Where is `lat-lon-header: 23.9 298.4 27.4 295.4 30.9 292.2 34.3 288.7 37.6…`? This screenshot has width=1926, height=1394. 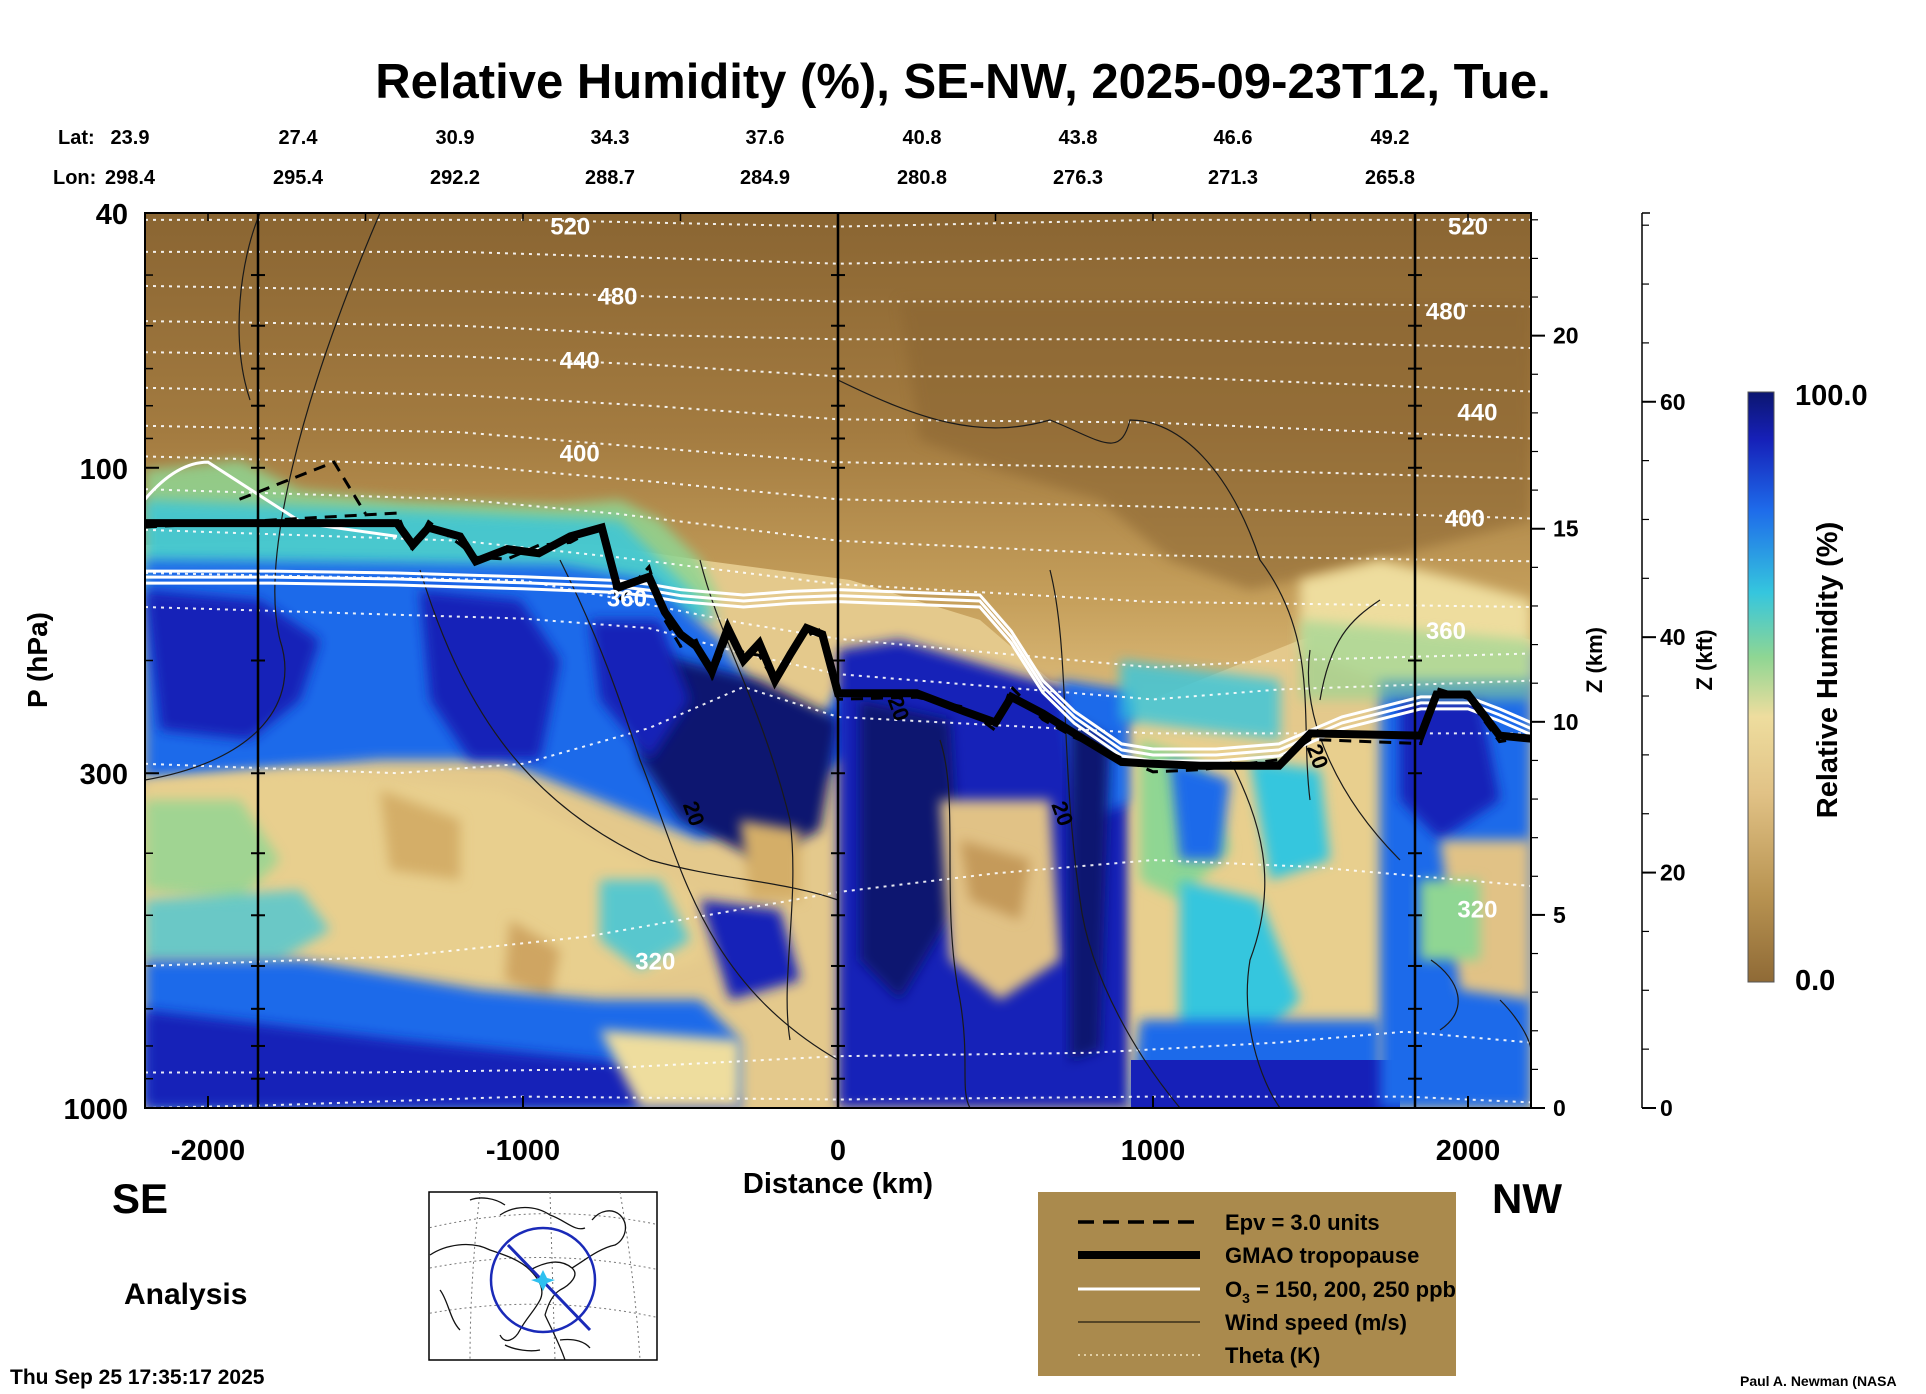
lat-lon-header: 23.9 298.4 27.4 295.4 30.9 292.2 34.3 288.7 37.6… is located at coordinates (760, 158).